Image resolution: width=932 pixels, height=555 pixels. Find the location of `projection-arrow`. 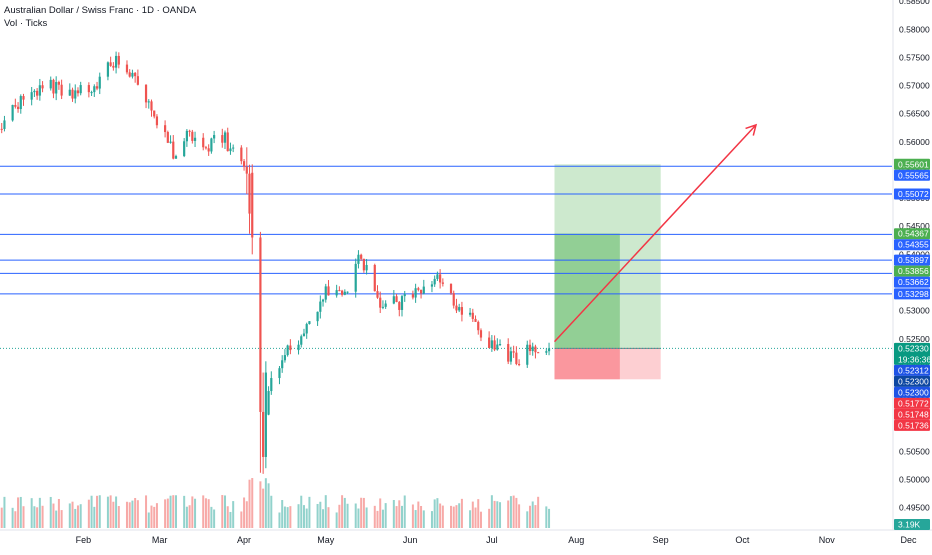

projection-arrow is located at coordinates (655, 233).